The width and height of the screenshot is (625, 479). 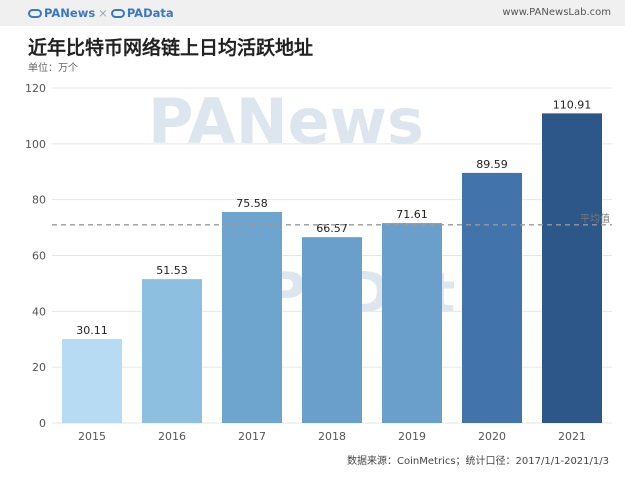 What do you see at coordinates (595, 218) in the screenshot?
I see `average-line-label: 平均值` at bounding box center [595, 218].